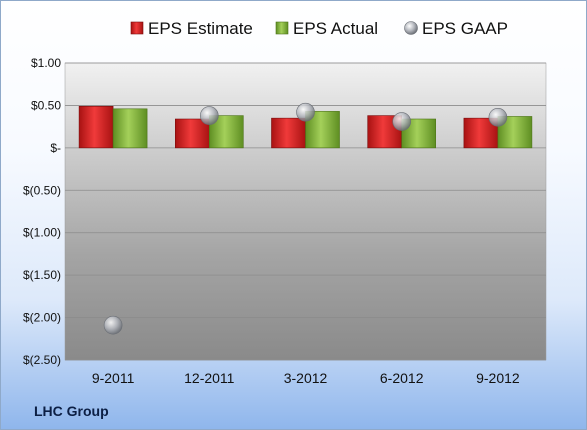 The width and height of the screenshot is (587, 430). I want to click on y-tick-label: $(2.50), so click(42, 360).